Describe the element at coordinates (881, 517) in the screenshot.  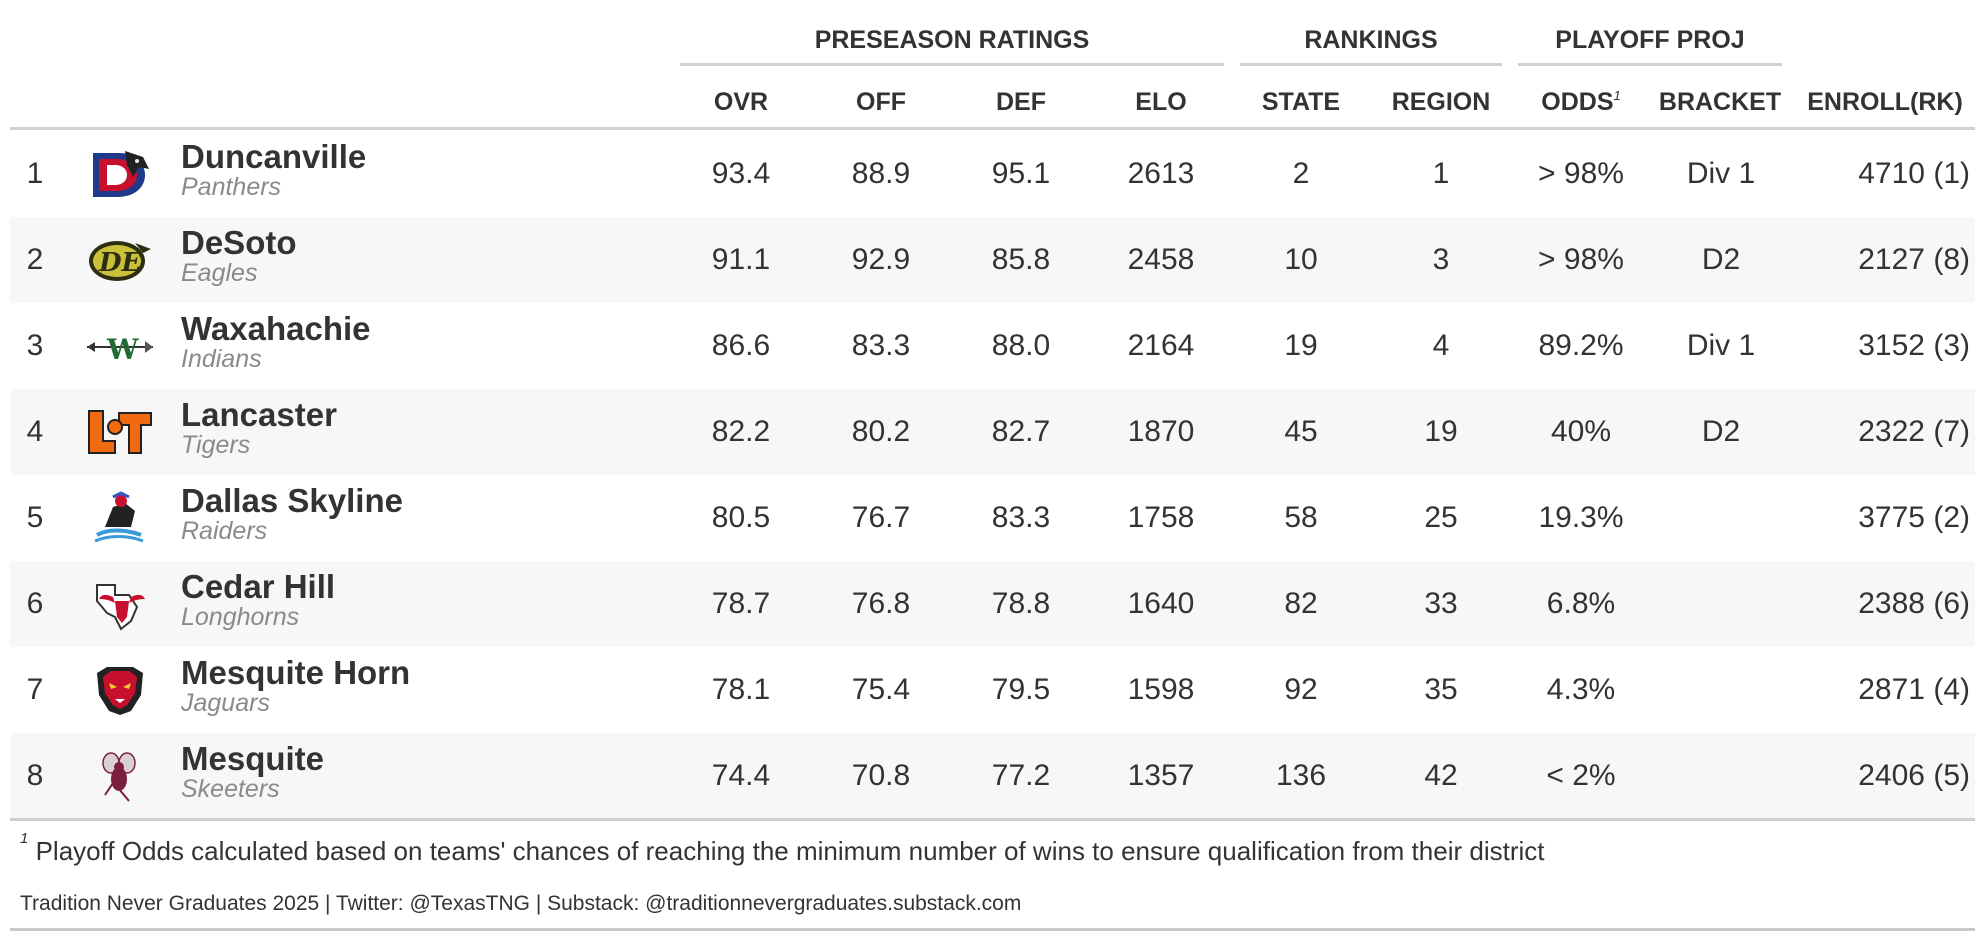
I see `off-cell: 76.7` at that location.